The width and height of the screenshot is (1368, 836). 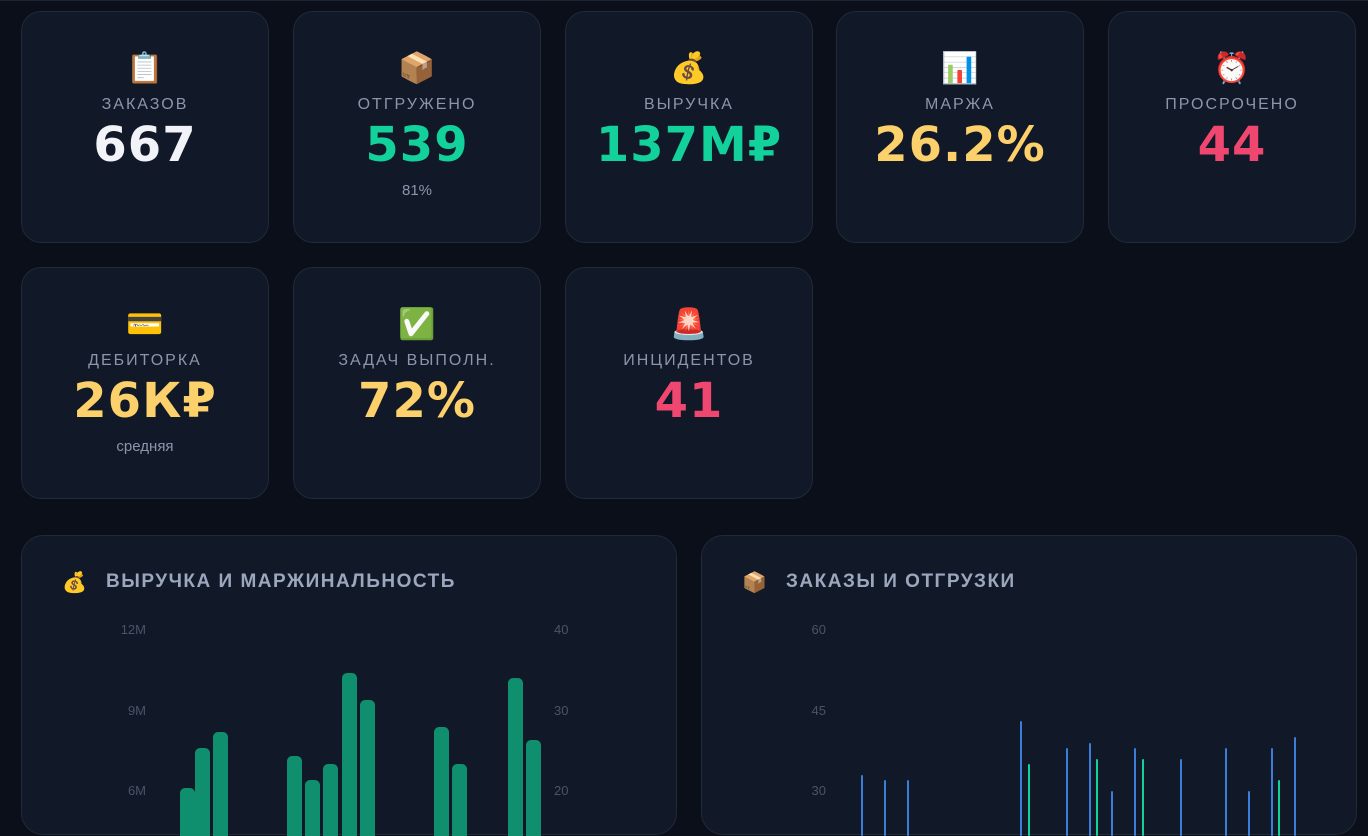 I want to click on panel-header: 📦 ЗАКАЗЫ И ОТГРУЗКИ, so click(x=879, y=582).